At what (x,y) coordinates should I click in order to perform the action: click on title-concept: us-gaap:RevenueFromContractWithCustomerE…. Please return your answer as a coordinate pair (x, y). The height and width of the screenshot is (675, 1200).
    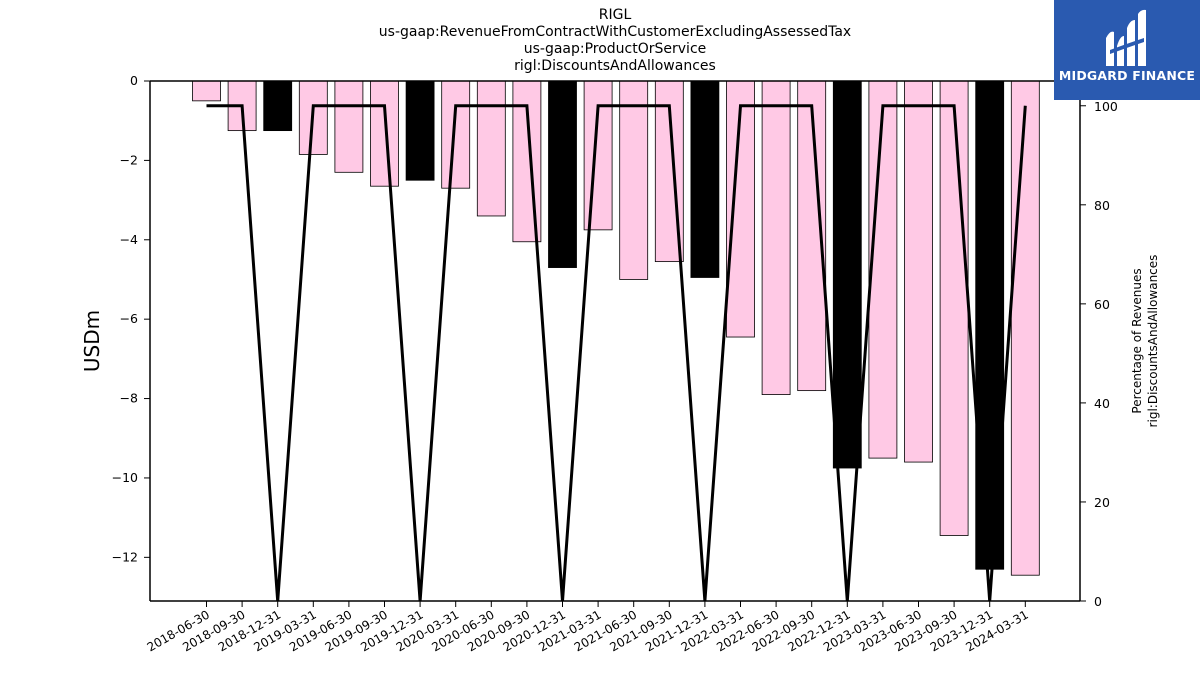
    Looking at the image, I should click on (615, 32).